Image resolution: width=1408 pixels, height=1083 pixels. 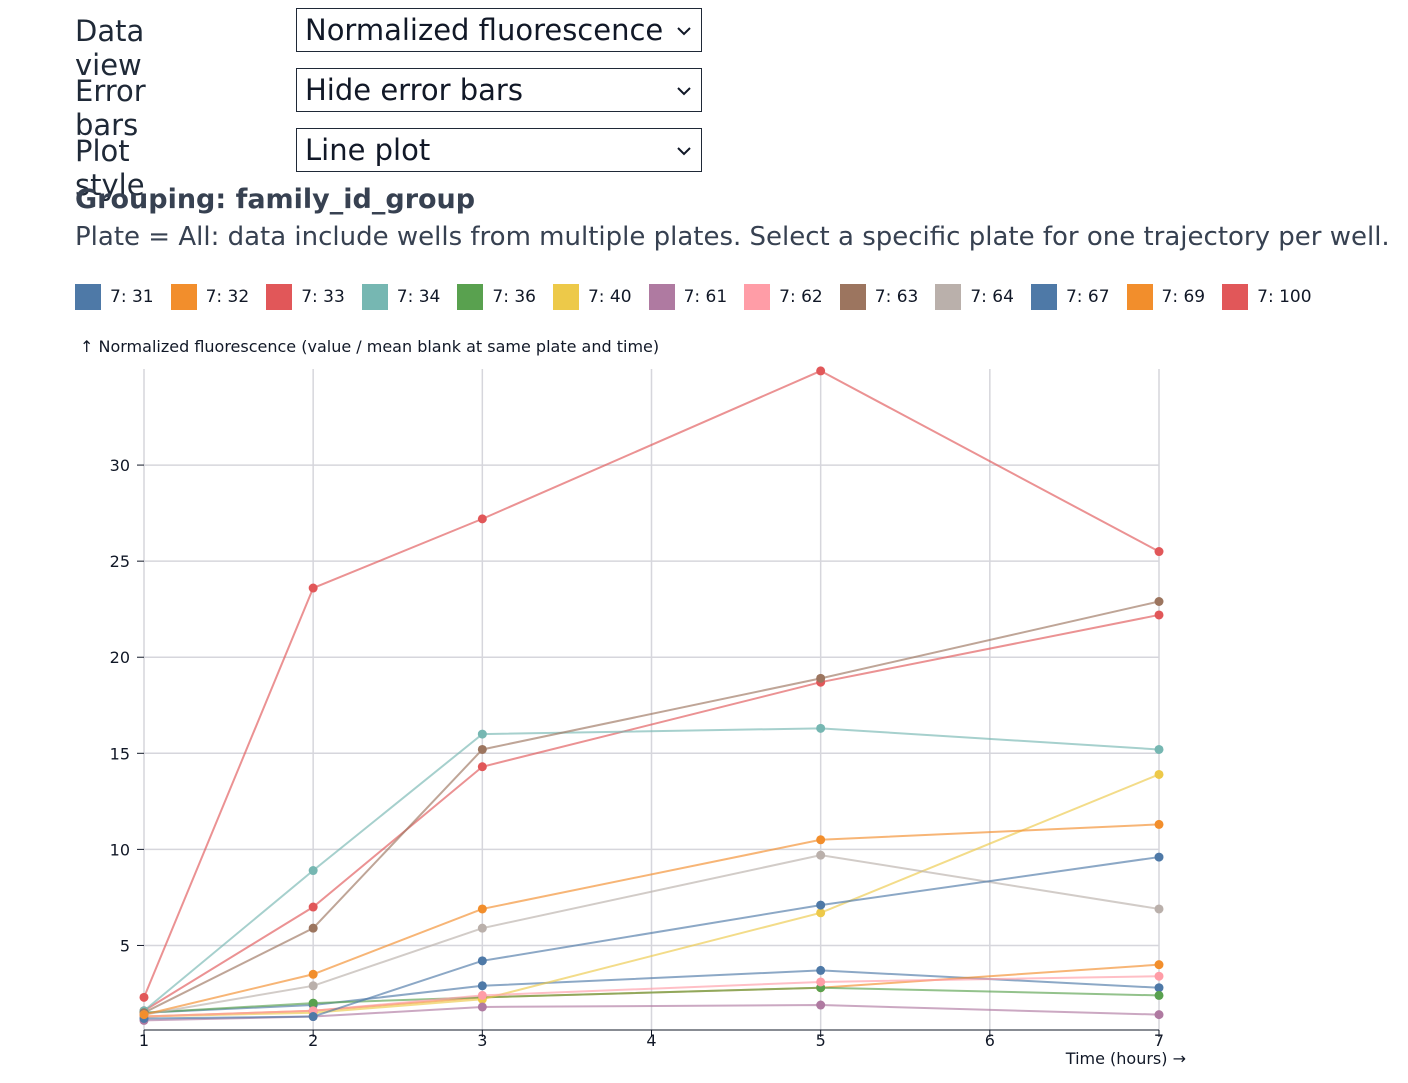 What do you see at coordinates (209, 297) in the screenshot?
I see `legend-item: 7: 32` at bounding box center [209, 297].